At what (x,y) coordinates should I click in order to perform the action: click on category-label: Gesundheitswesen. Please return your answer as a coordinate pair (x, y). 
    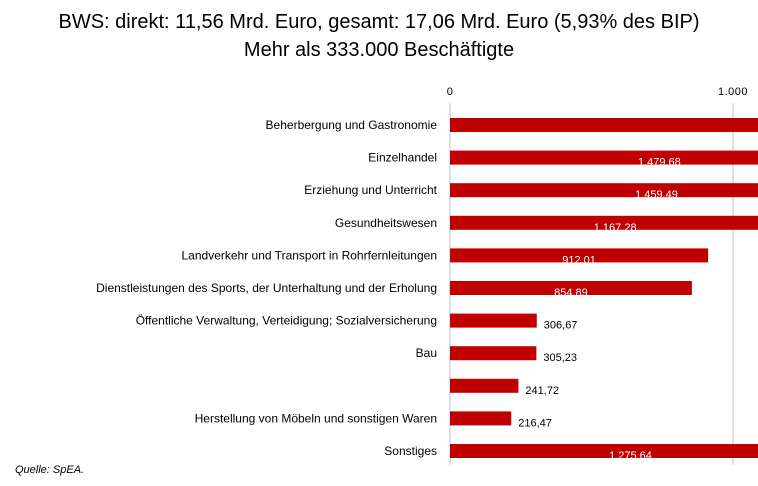
    Looking at the image, I should click on (386, 223).